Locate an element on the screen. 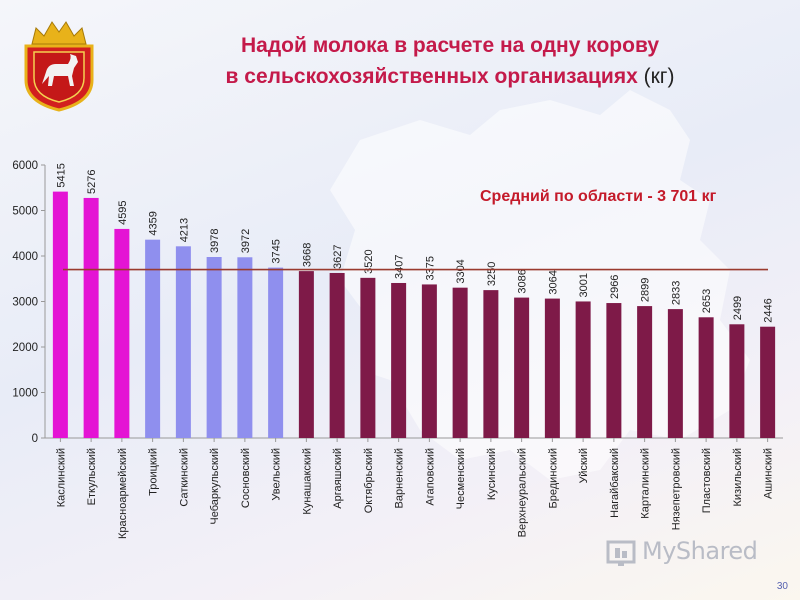 This screenshot has width=800, height=600. data-label: 3375 is located at coordinates (430, 268).